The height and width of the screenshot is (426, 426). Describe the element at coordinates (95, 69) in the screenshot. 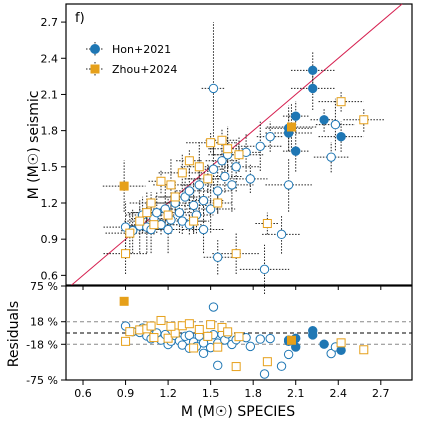

I see `legend-zhou-marker` at that location.